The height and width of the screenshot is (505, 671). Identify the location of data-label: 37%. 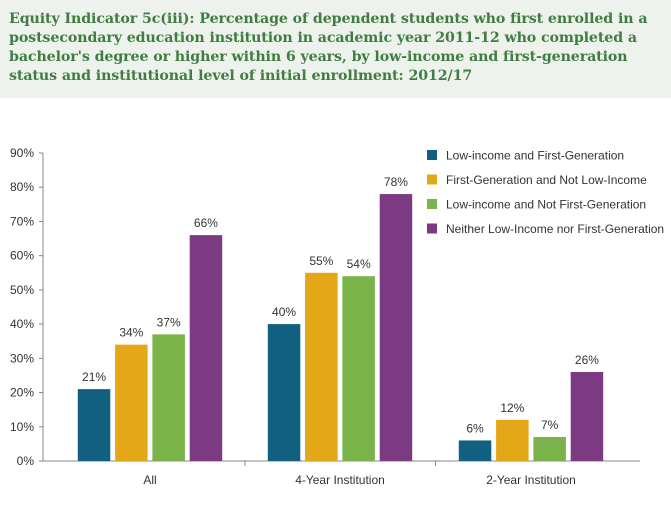
(169, 322).